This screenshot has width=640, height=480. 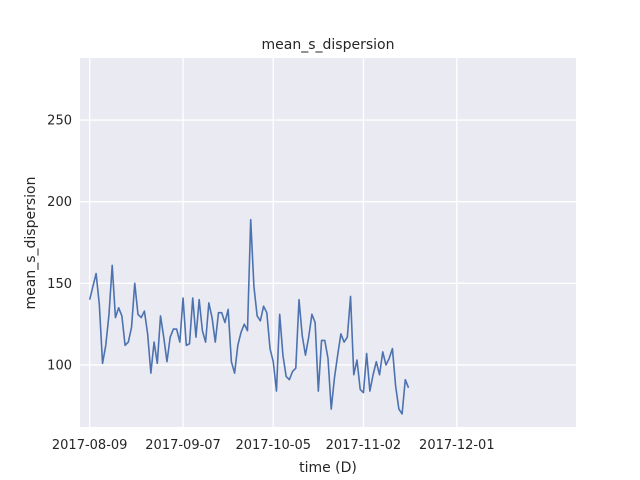 What do you see at coordinates (328, 468) in the screenshot?
I see `x-axis-label: time (D)` at bounding box center [328, 468].